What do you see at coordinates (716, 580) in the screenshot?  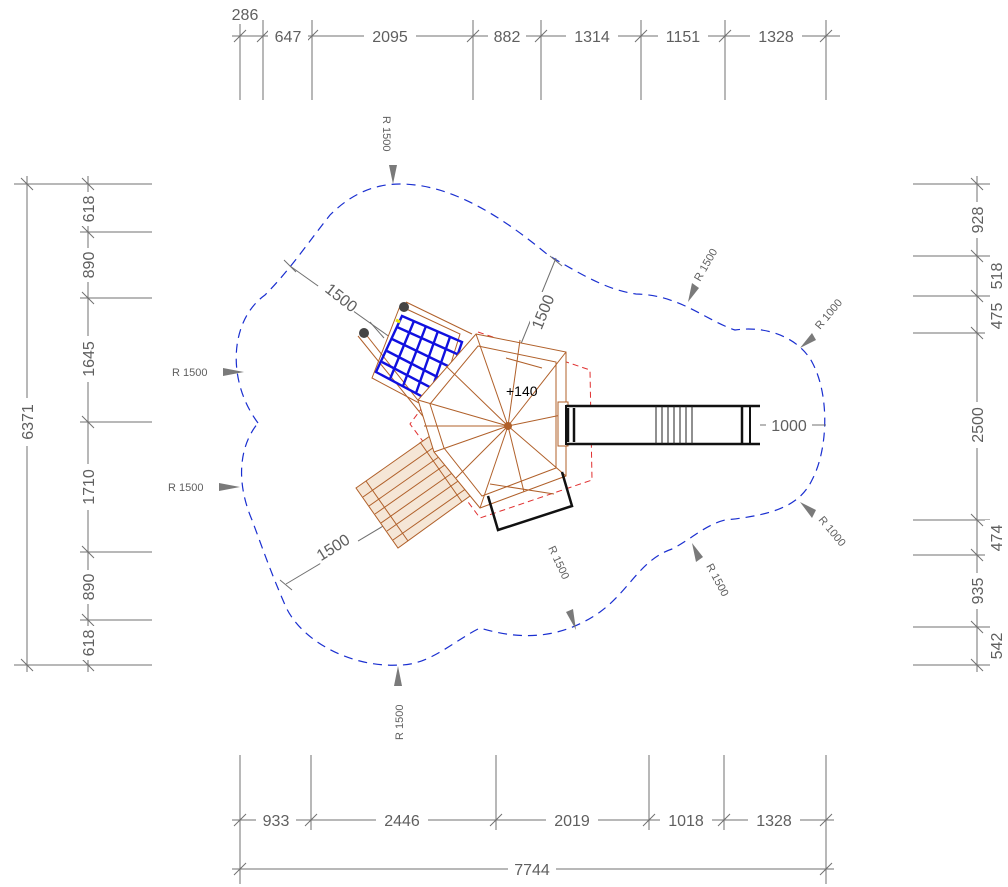 I see `radius-lower-right: R 1500` at bounding box center [716, 580].